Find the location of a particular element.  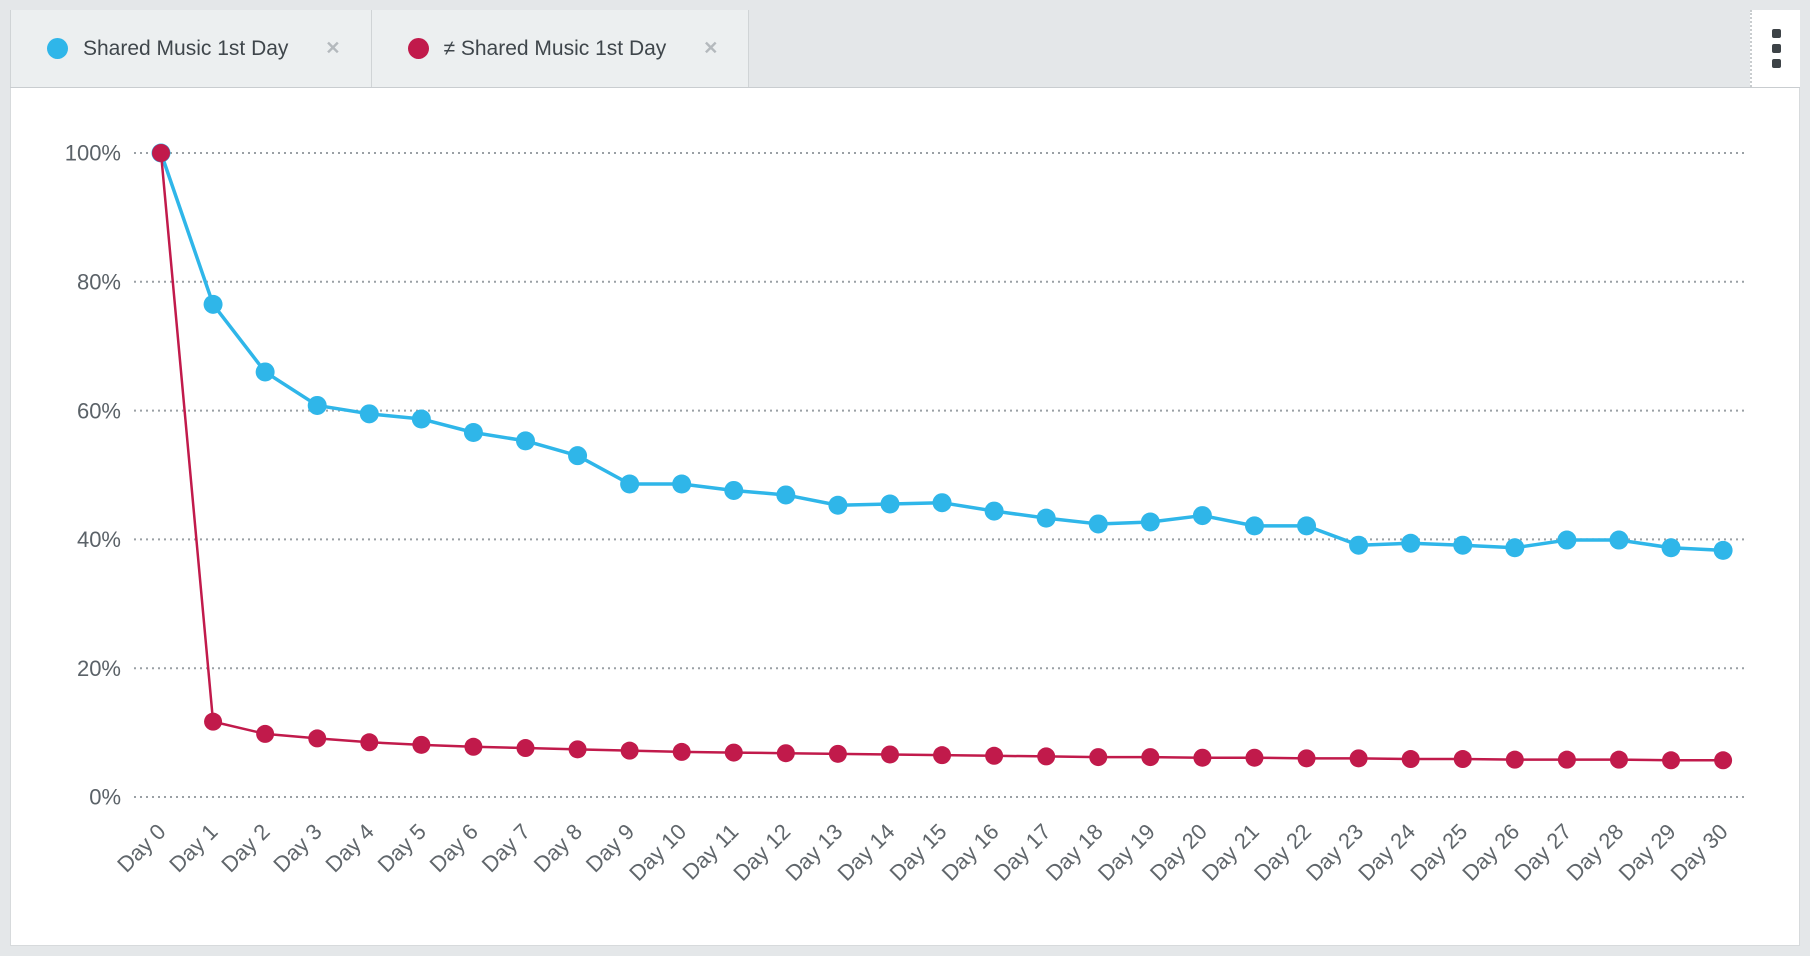

legend-tab-label: Shared Music 1st Day is located at coordinates (186, 48).